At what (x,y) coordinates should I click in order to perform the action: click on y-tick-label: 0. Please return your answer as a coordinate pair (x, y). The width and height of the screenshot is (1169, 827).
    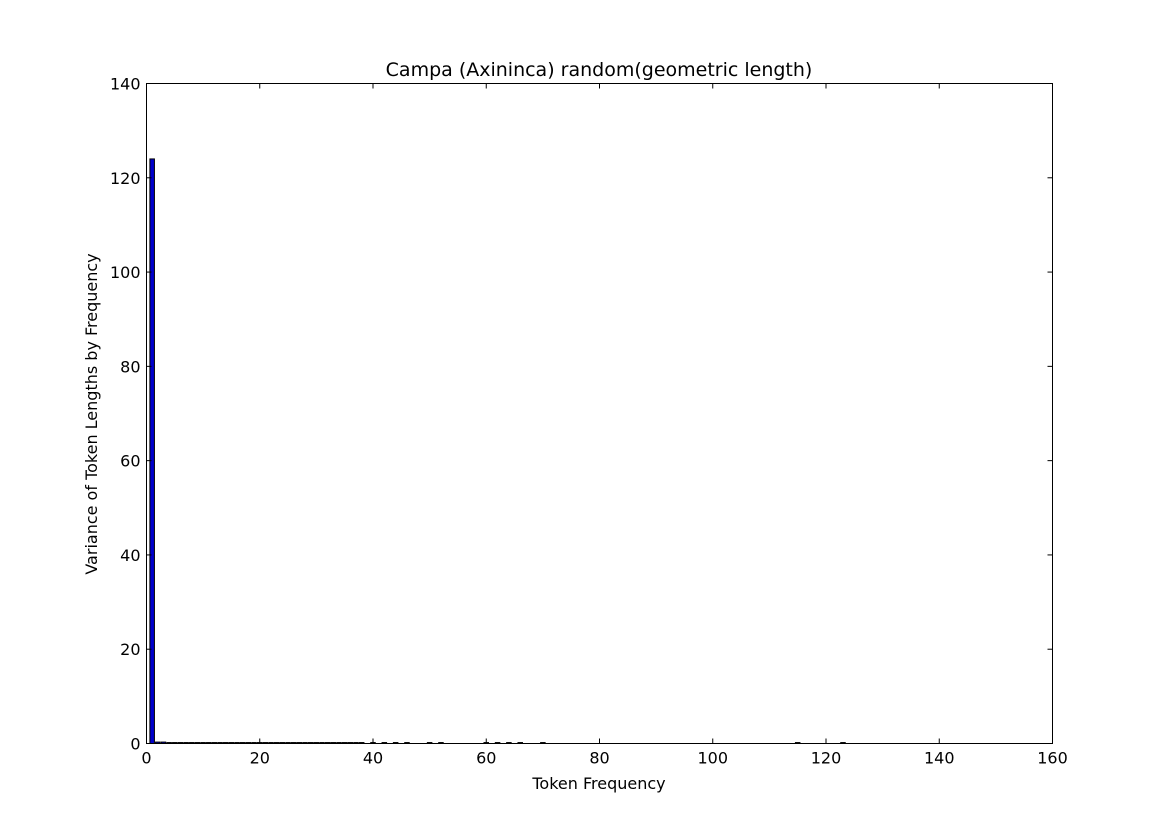
    Looking at the image, I should click on (135, 744).